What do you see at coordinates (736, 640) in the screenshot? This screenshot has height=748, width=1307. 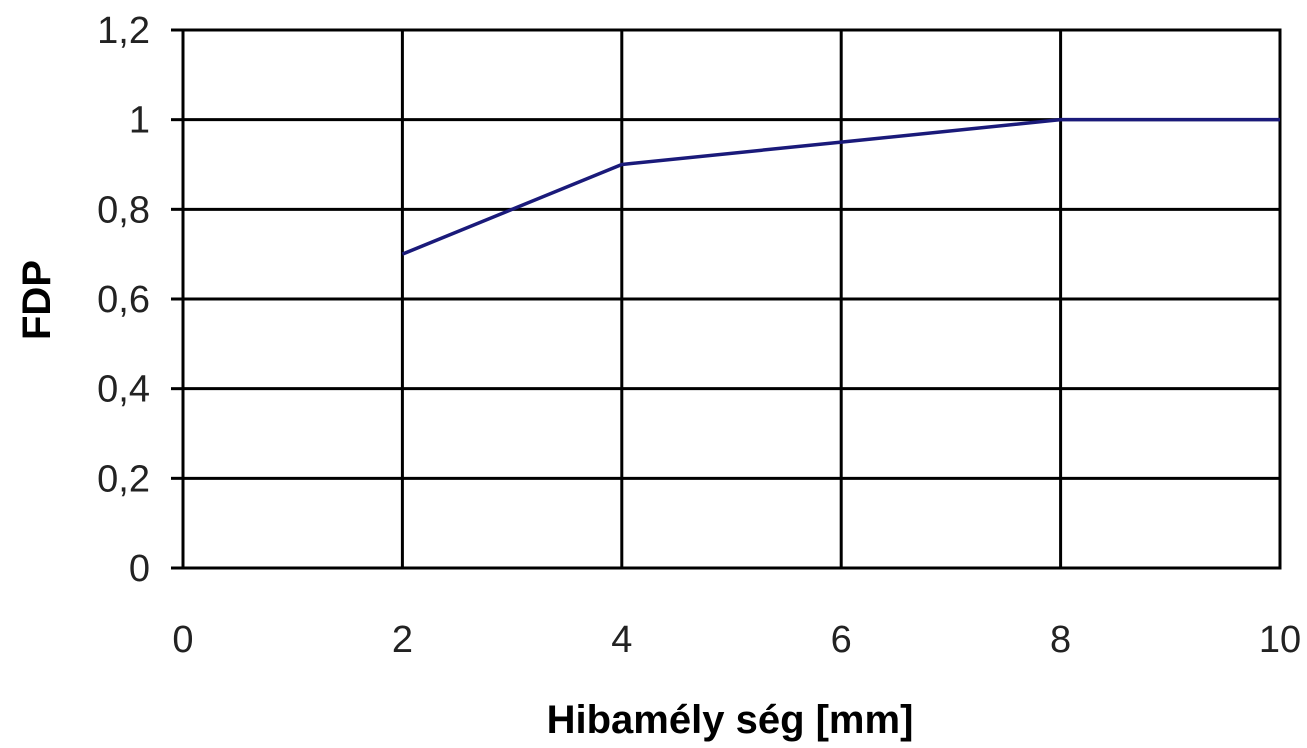 I see `x-axis-ticks: 0 2 4 6 8 10` at bounding box center [736, 640].